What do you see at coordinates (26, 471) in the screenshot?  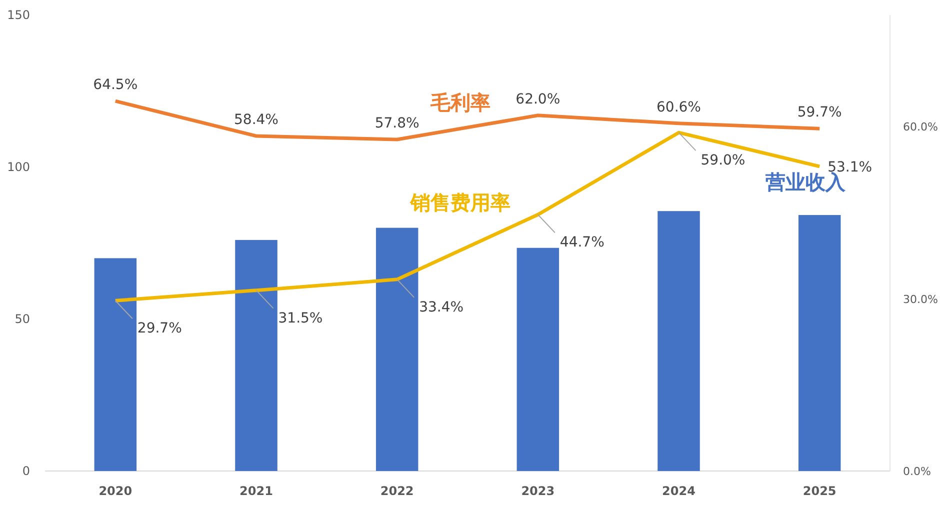 I see `y-tick-label: 0` at bounding box center [26, 471].